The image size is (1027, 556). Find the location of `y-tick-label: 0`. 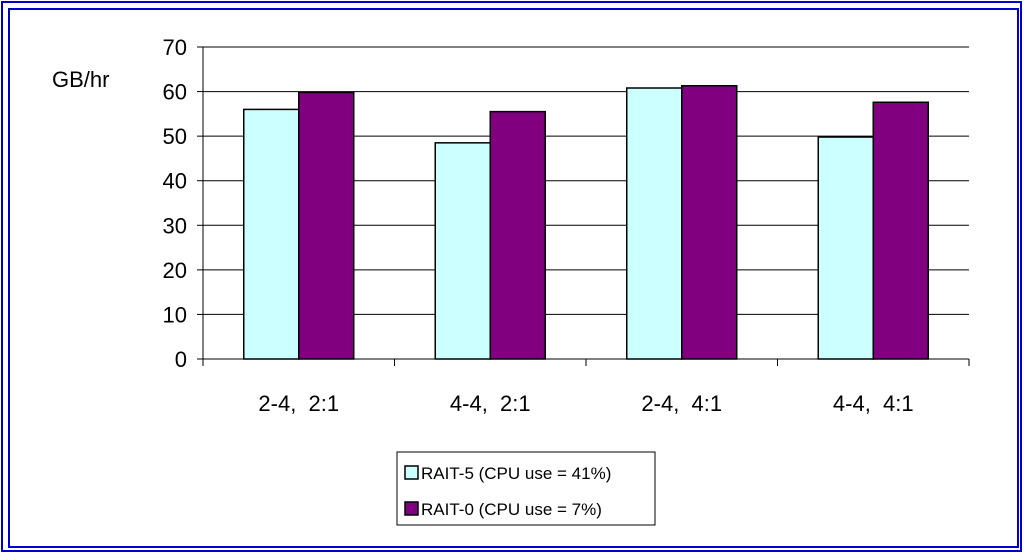

y-tick-label: 0 is located at coordinates (181, 359).